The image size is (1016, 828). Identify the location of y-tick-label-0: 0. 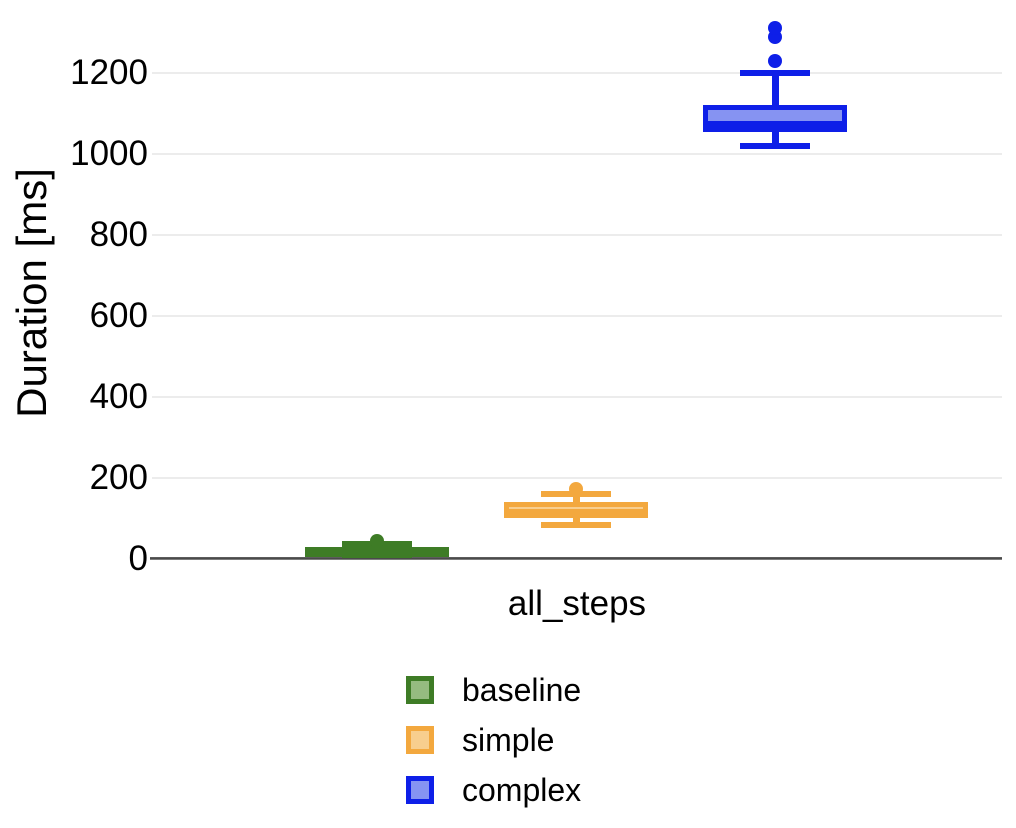
(138, 558).